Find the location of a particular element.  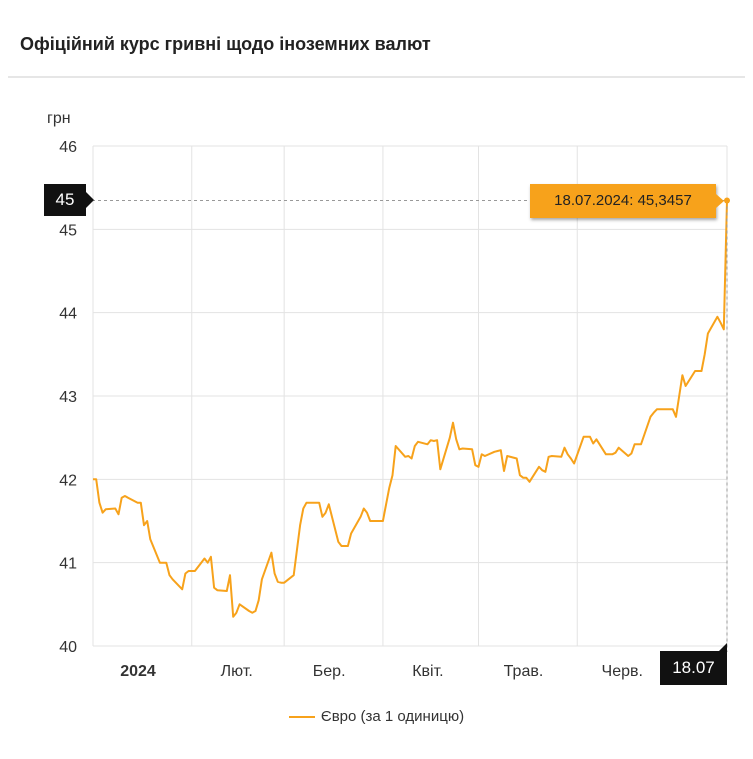

x-tick-label: Черв. is located at coordinates (622, 671).